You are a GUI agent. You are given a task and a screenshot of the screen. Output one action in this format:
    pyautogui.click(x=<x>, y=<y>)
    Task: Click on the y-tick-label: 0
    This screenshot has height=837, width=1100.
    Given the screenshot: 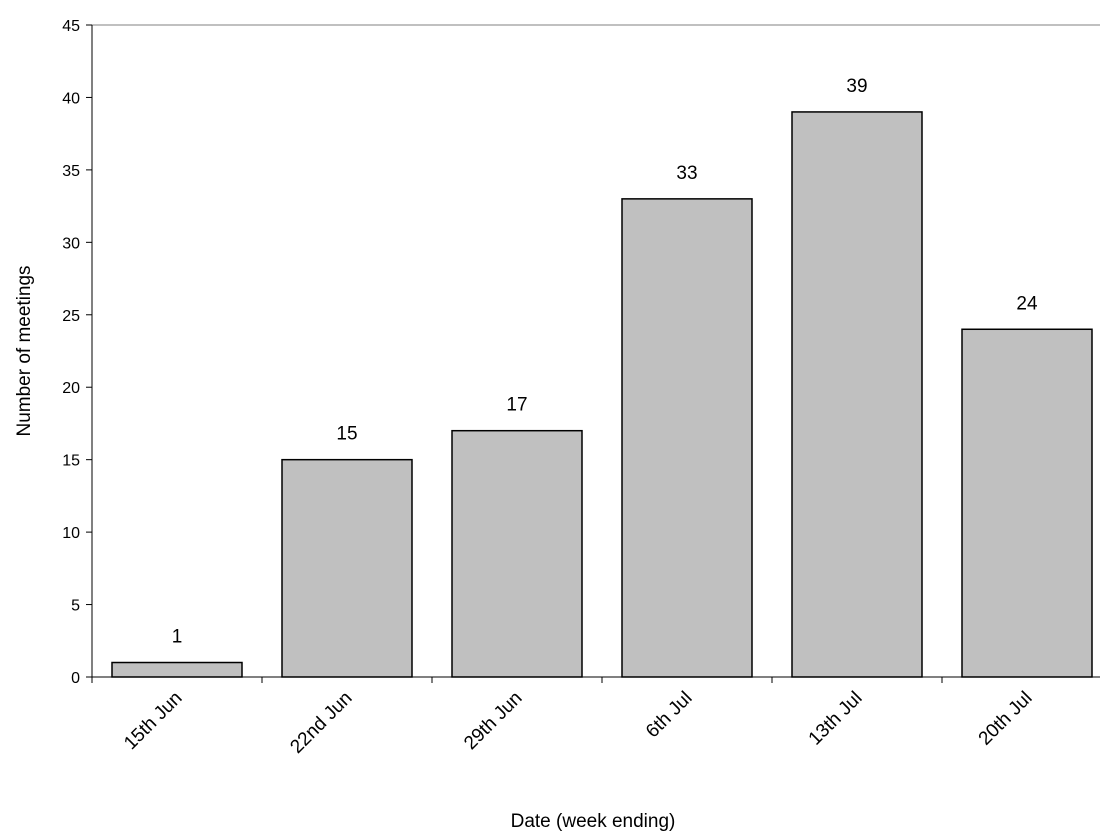 What is the action you would take?
    pyautogui.click(x=75, y=678)
    